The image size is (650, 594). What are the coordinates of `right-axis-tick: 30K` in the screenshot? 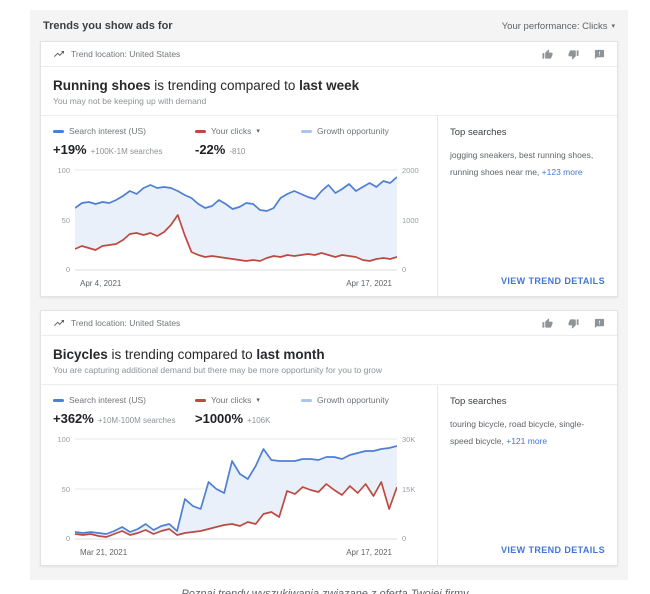 It's located at (409, 439).